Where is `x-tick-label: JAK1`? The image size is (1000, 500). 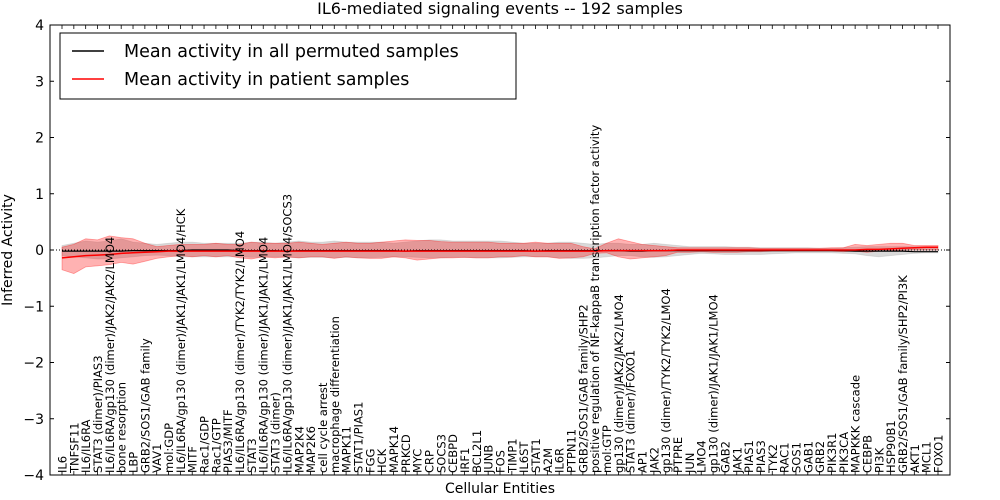 x-tick-label: JAK1 is located at coordinates (737, 460).